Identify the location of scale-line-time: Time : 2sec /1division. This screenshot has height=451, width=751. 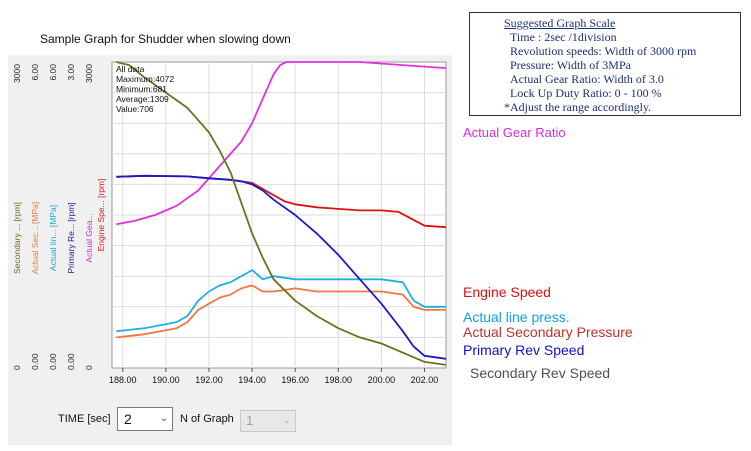
(563, 37).